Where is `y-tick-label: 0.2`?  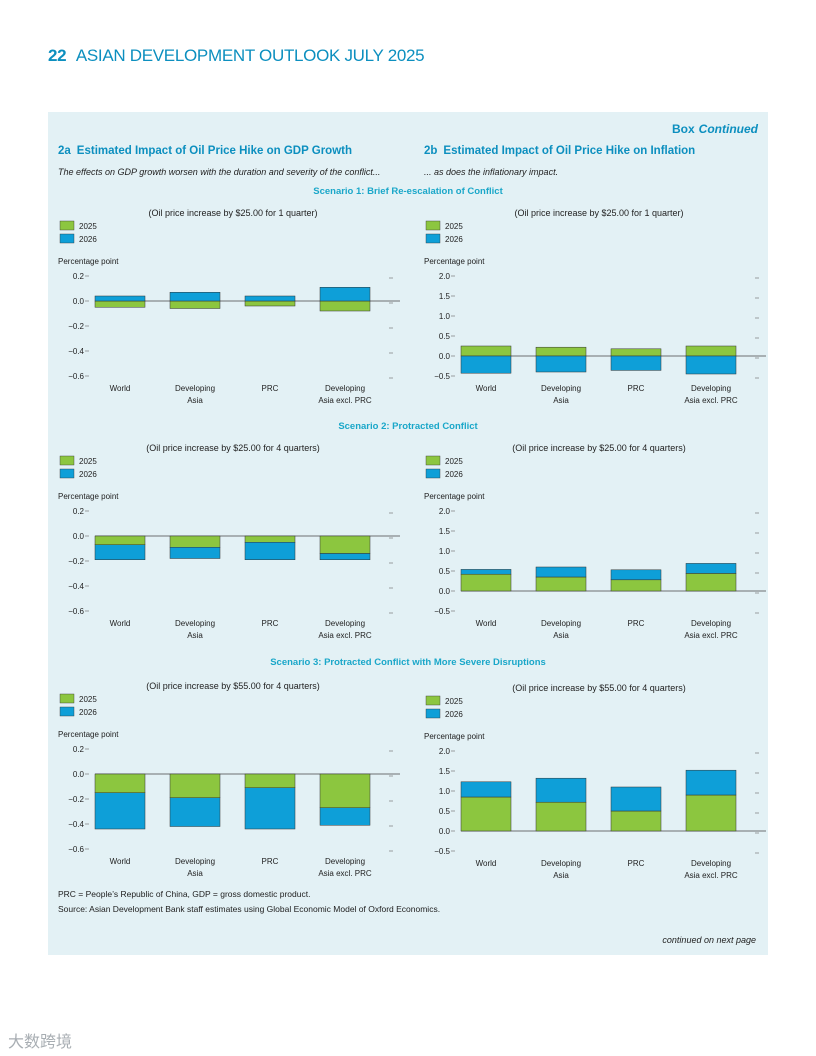
y-tick-label: 0.2 is located at coordinates (79, 749).